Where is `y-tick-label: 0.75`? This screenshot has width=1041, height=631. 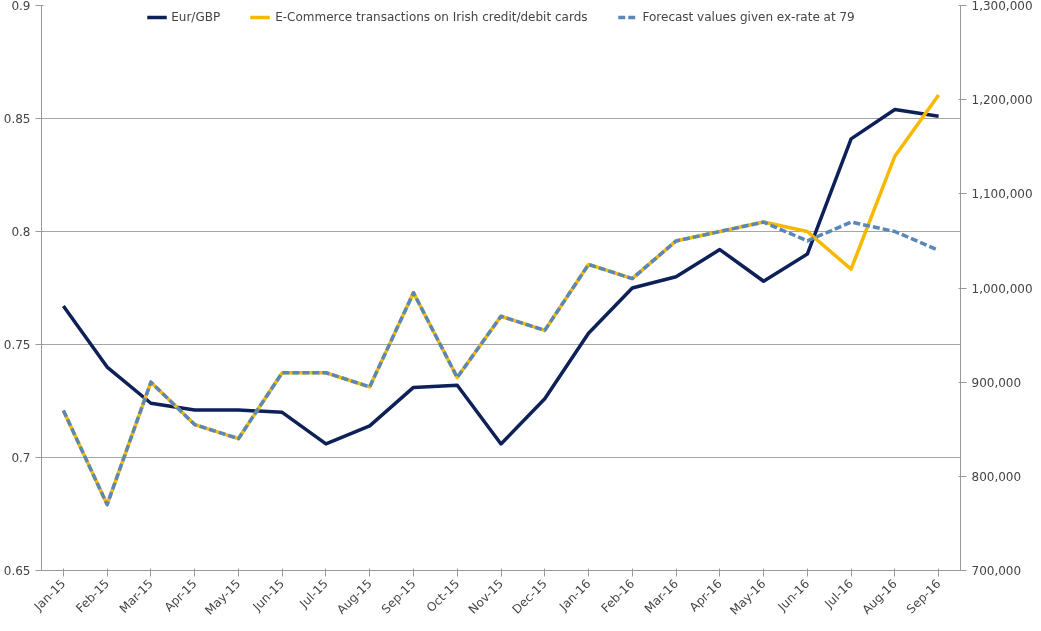 y-tick-label: 0.75 is located at coordinates (17, 345).